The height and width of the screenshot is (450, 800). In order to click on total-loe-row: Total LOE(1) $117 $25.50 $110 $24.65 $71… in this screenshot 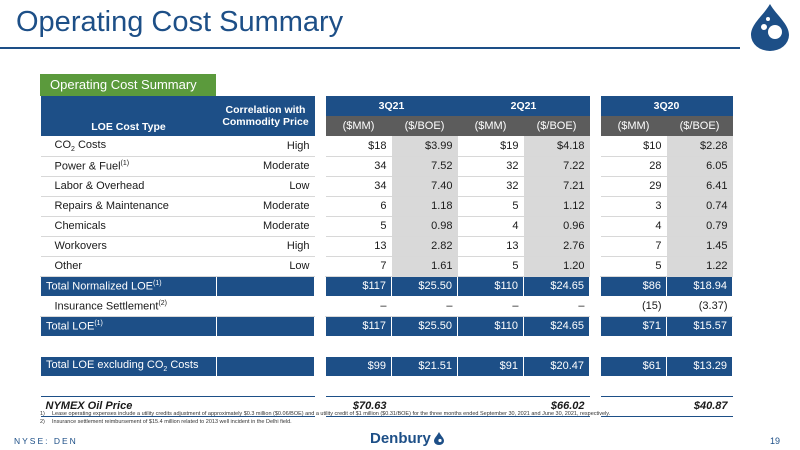, I will do `click(386, 326)`.